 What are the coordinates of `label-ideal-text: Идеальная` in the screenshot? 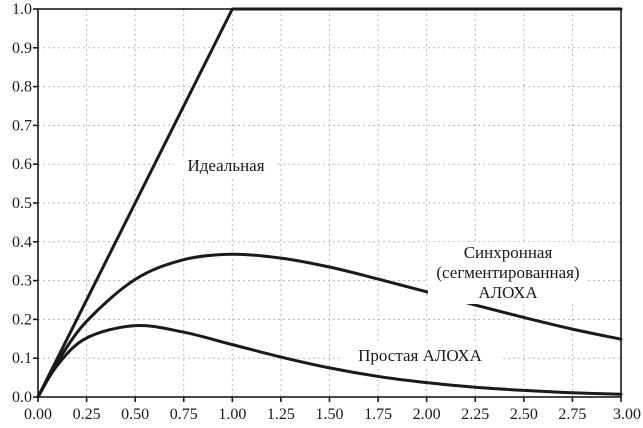 It's located at (225, 165).